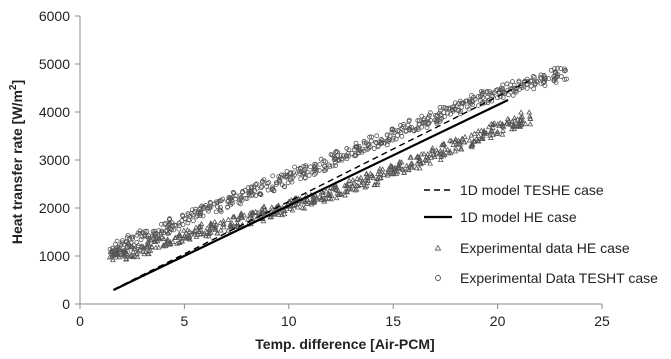 This screenshot has width=671, height=359. I want to click on y-tick-label: 4000, so click(54, 112).